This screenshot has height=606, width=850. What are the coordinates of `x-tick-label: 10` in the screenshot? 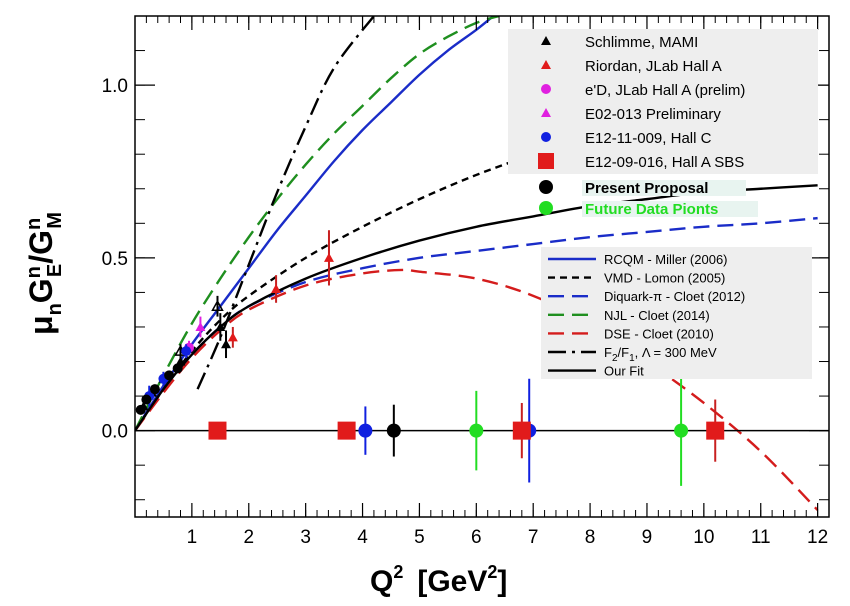 It's located at (703, 537).